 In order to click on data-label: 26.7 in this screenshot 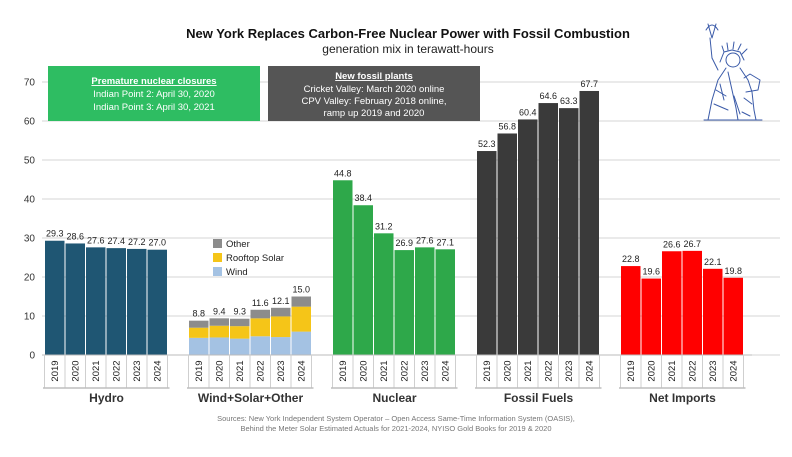, I will do `click(692, 244)`.